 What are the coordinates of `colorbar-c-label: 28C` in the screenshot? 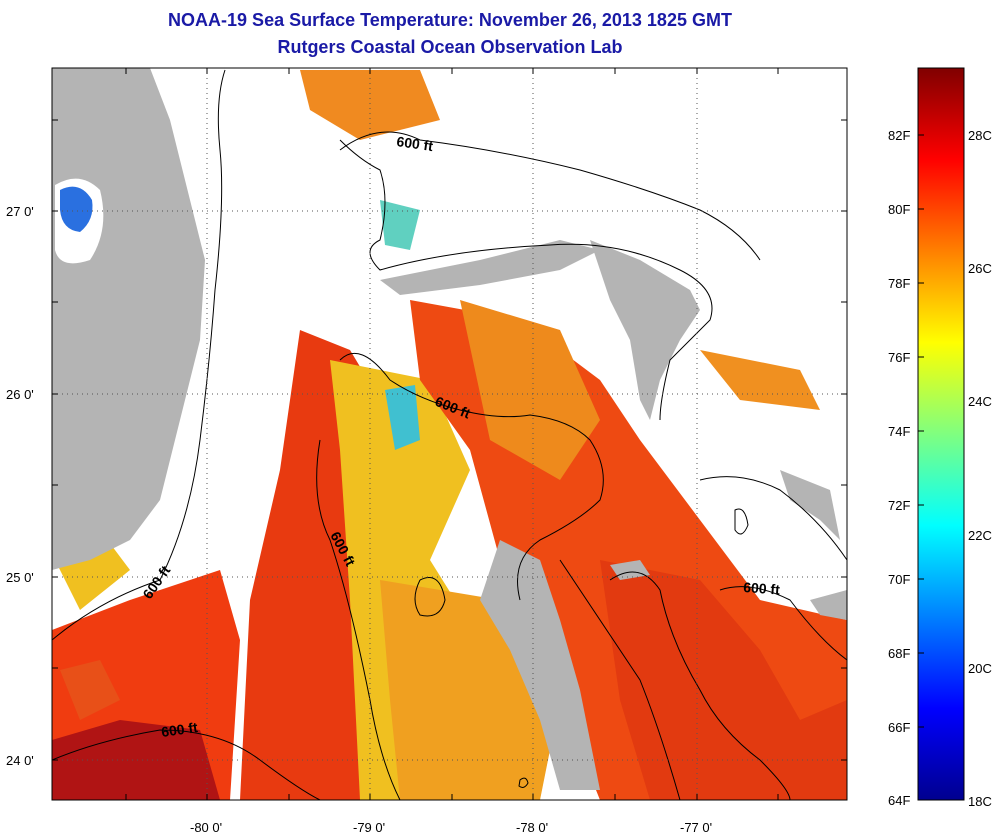 It's located at (980, 135).